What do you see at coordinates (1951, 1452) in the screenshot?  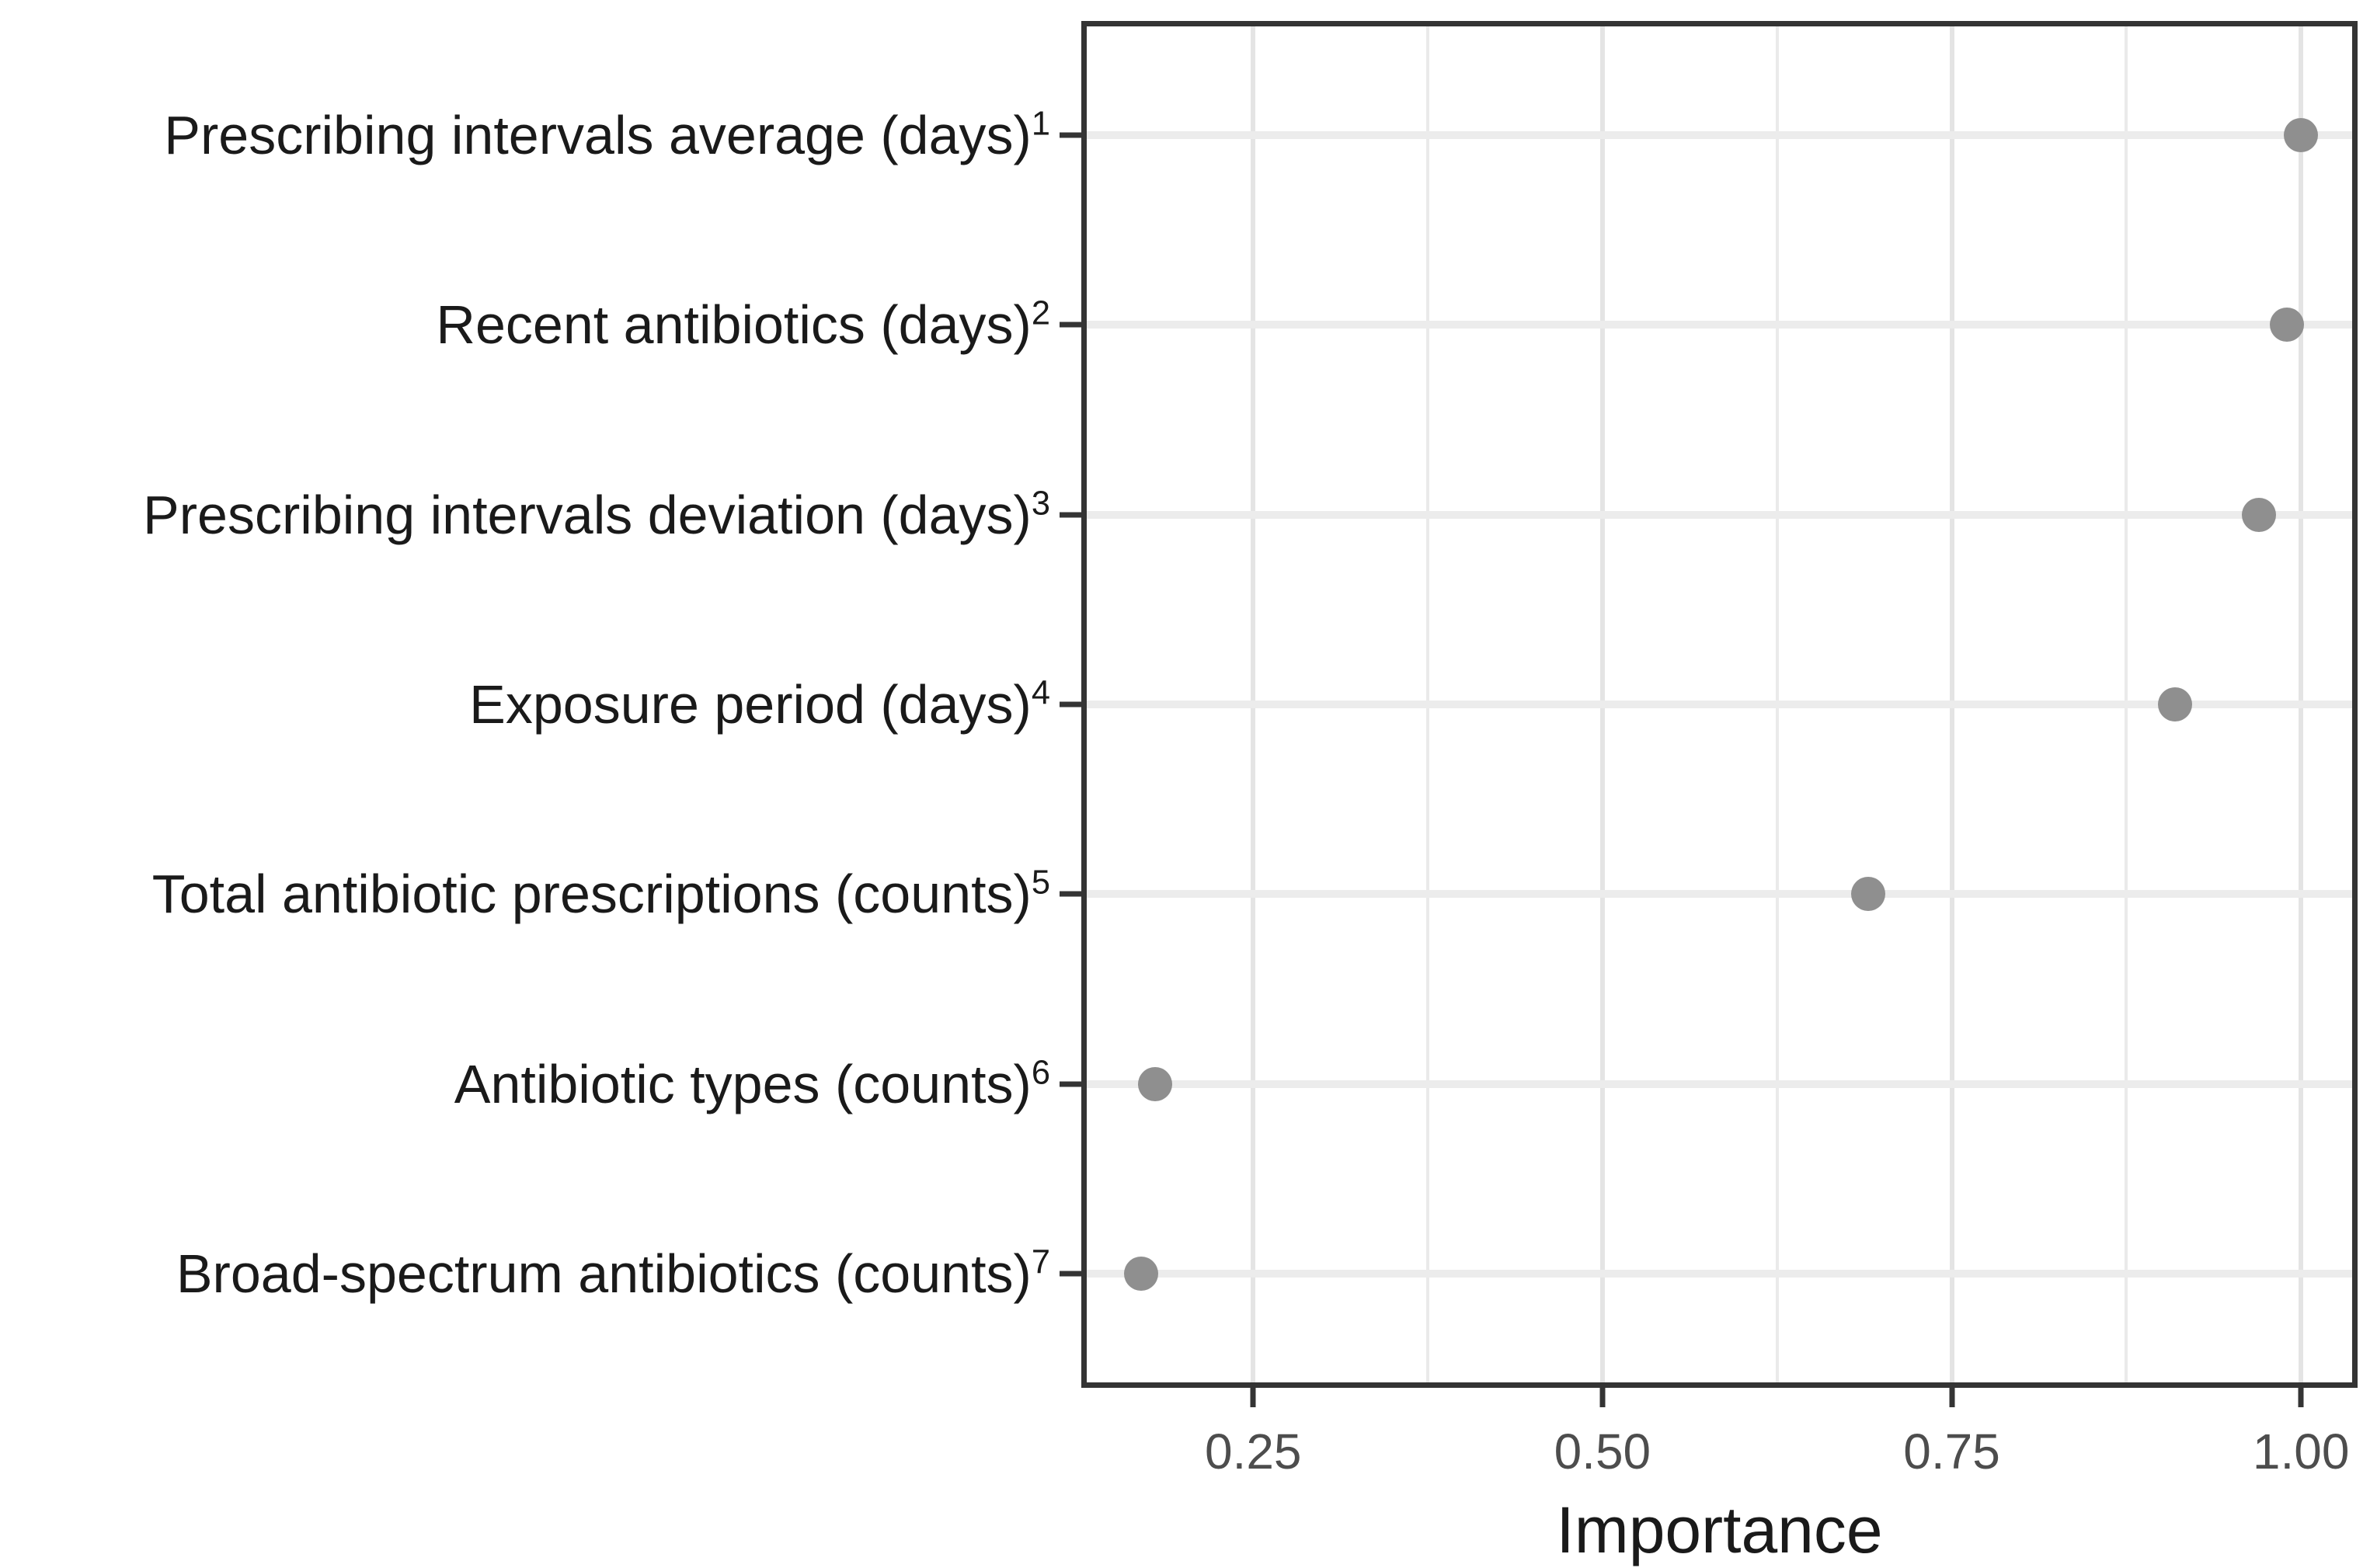 I see `x-tick-label: 0.75` at bounding box center [1951, 1452].